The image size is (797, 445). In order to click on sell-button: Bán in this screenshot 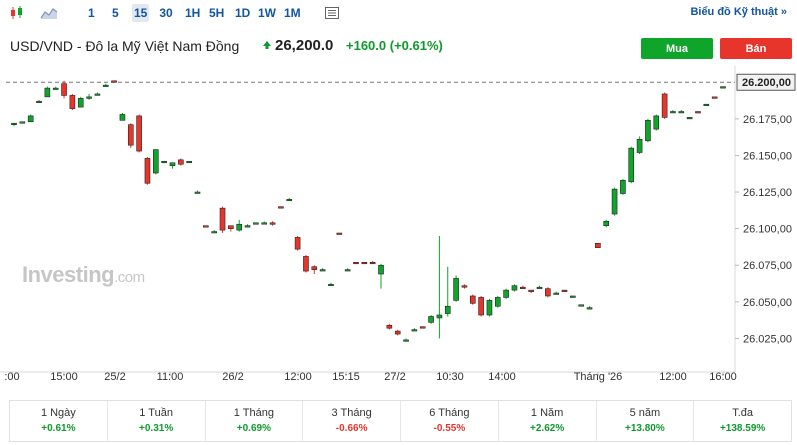, I will do `click(756, 48)`.